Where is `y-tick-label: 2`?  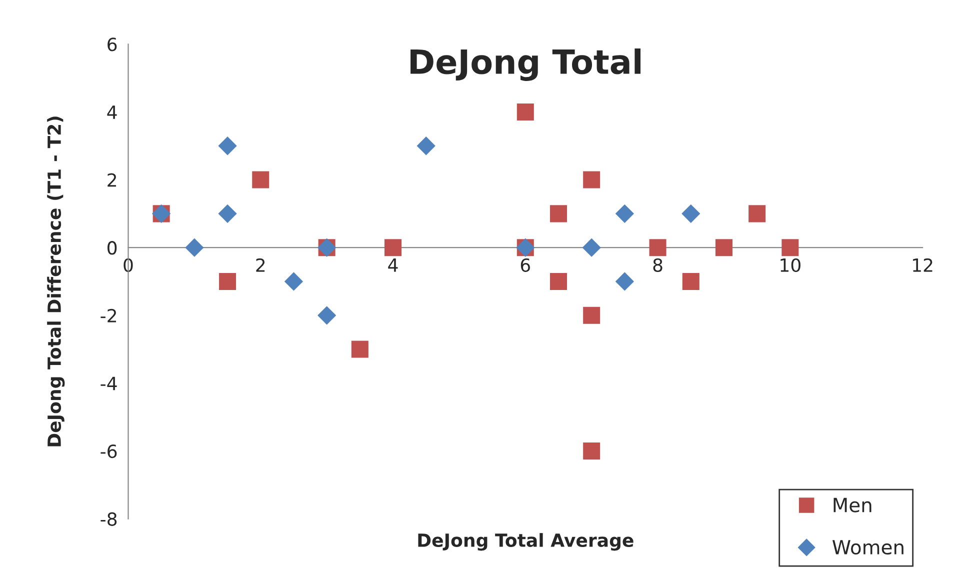 y-tick-label: 2 is located at coordinates (112, 180).